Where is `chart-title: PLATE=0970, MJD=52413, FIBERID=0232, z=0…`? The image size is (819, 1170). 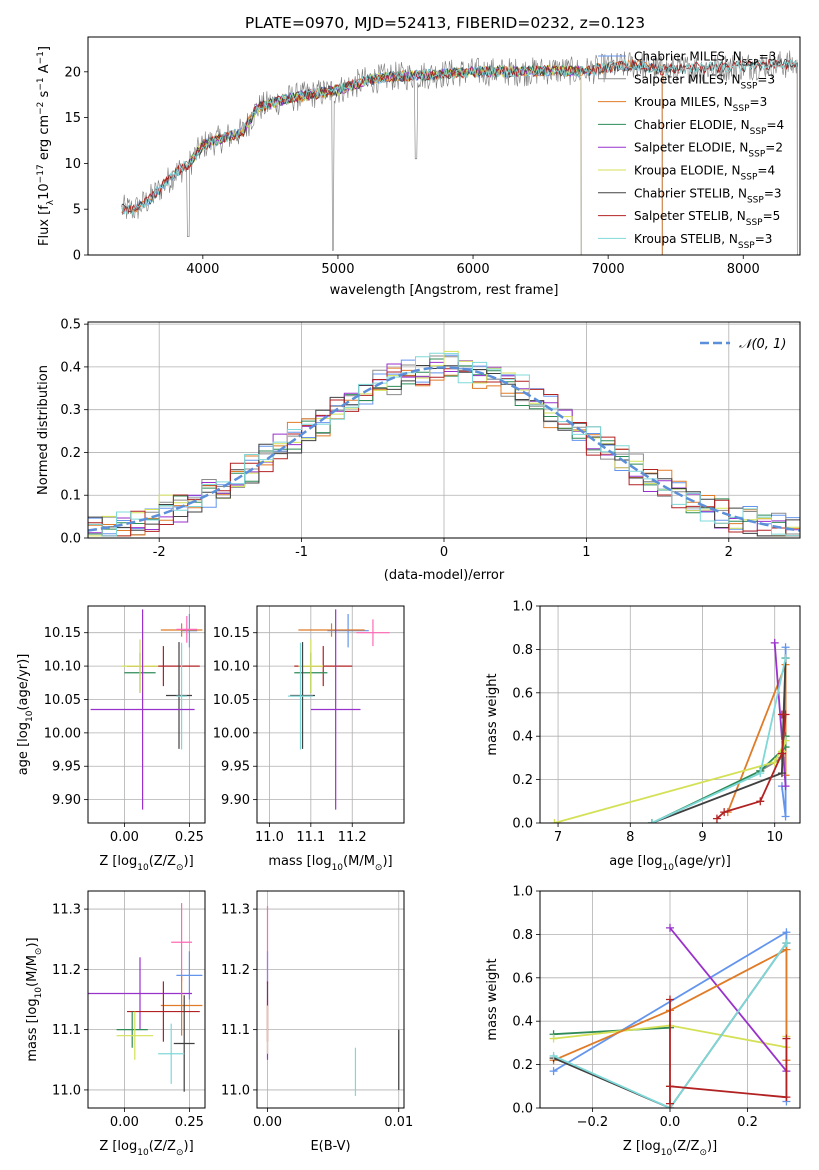 chart-title: PLATE=0970, MJD=52413, FIBERID=0232, z=0… is located at coordinates (445, 23).